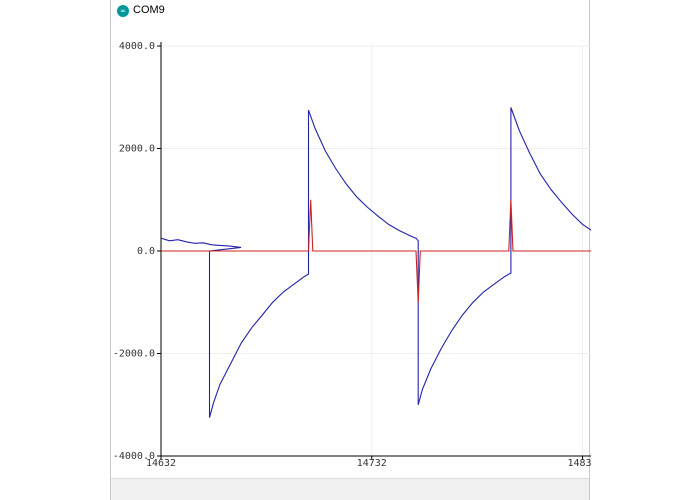  I want to click on y-tick-label: 4000.0, so click(137, 46).